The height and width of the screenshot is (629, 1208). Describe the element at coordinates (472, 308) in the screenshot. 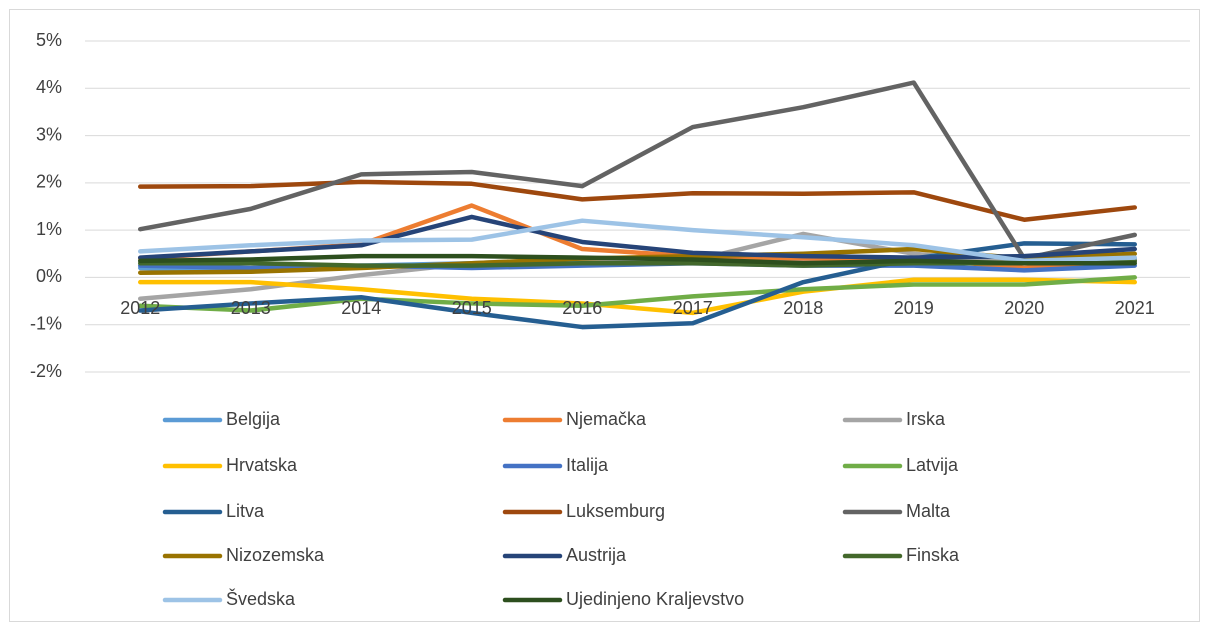

I see `x-tick-label: 2015` at that location.